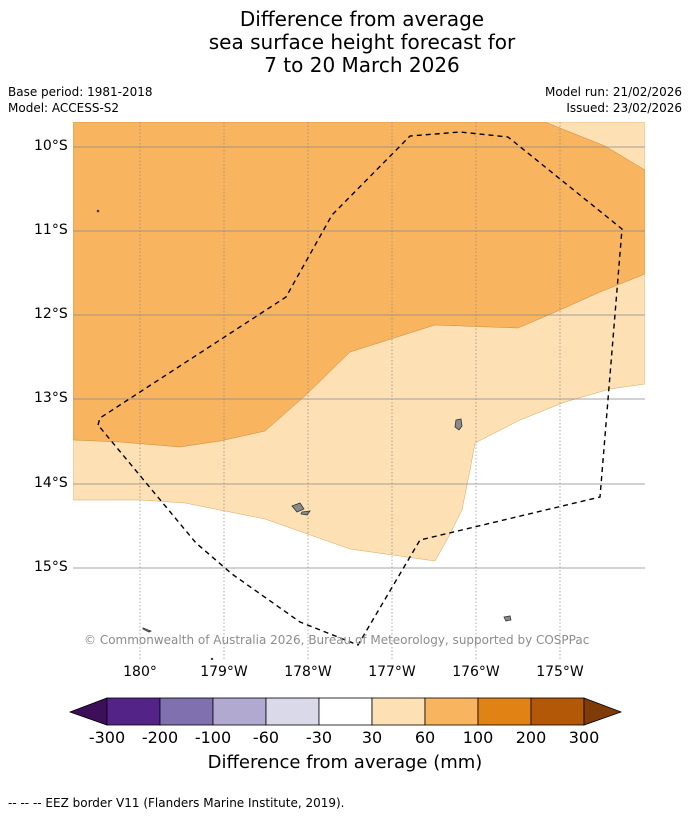 Image resolution: width=690 pixels, height=816 pixels. What do you see at coordinates (613, 100) in the screenshot?
I see `meta-right: Model run: 21/02/2026 Issued: 23/02/2026` at bounding box center [613, 100].